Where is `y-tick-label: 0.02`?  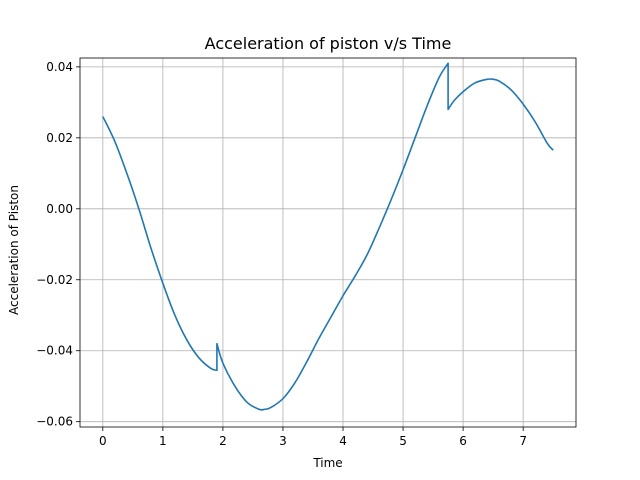
y-tick-label: 0.02 is located at coordinates (59, 138).